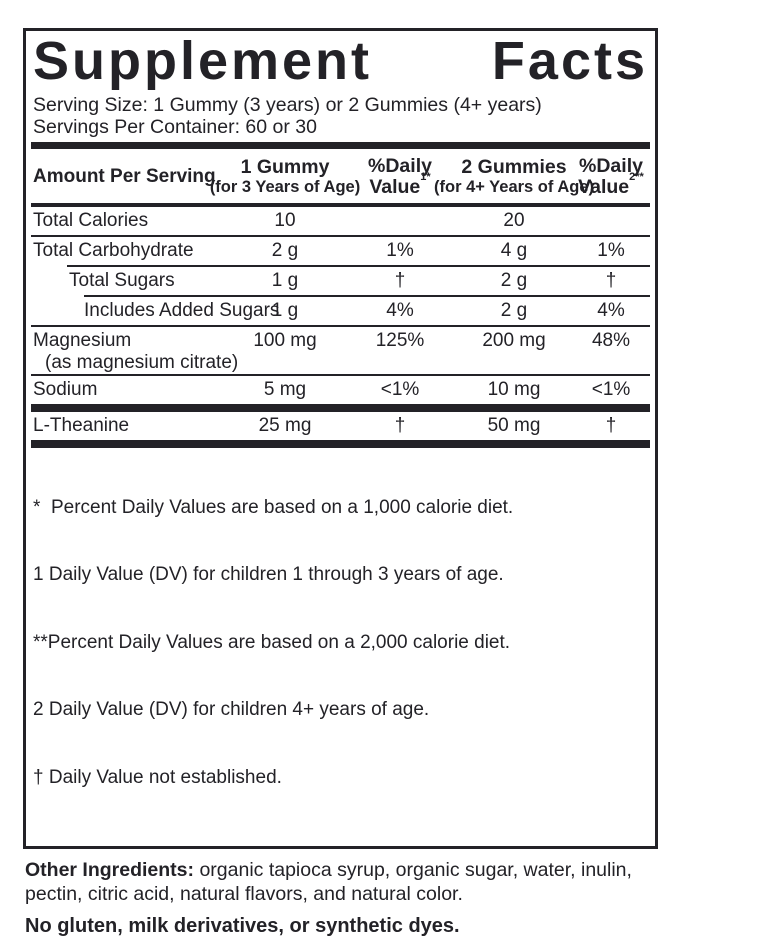 The image size is (784, 938). Describe the element at coordinates (514, 340) in the screenshot. I see `amount-2-gummies: 200 mg` at that location.